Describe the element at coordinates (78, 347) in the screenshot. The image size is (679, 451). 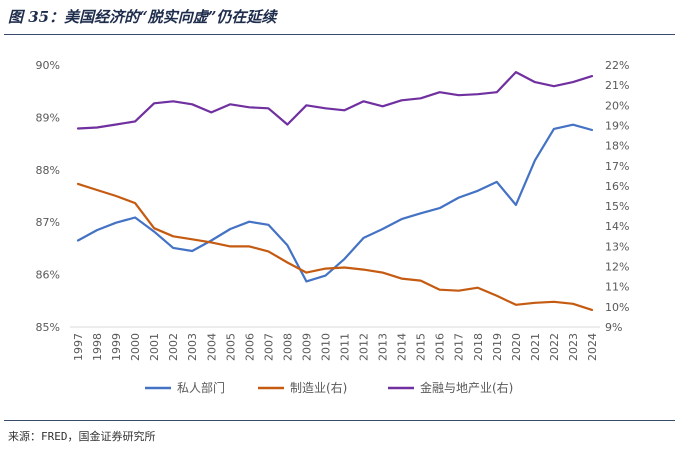
I see `x-tick-label: 1997` at that location.